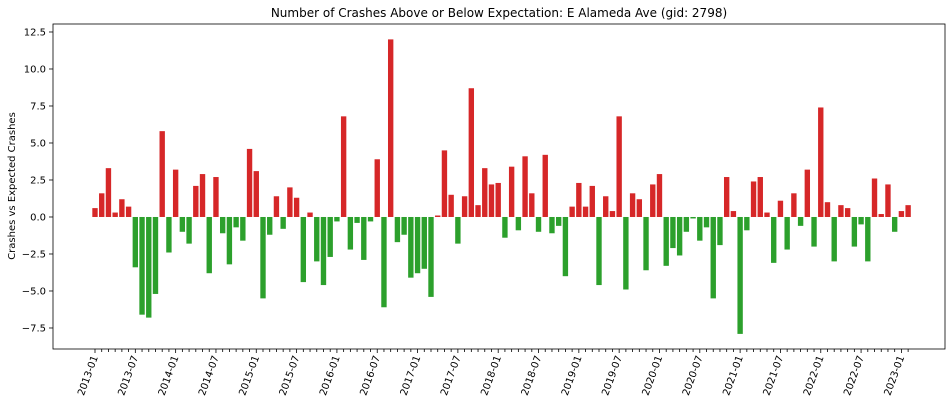  What do you see at coordinates (34, 291) in the screenshot?
I see `y-tick-label: −5.0` at bounding box center [34, 291].